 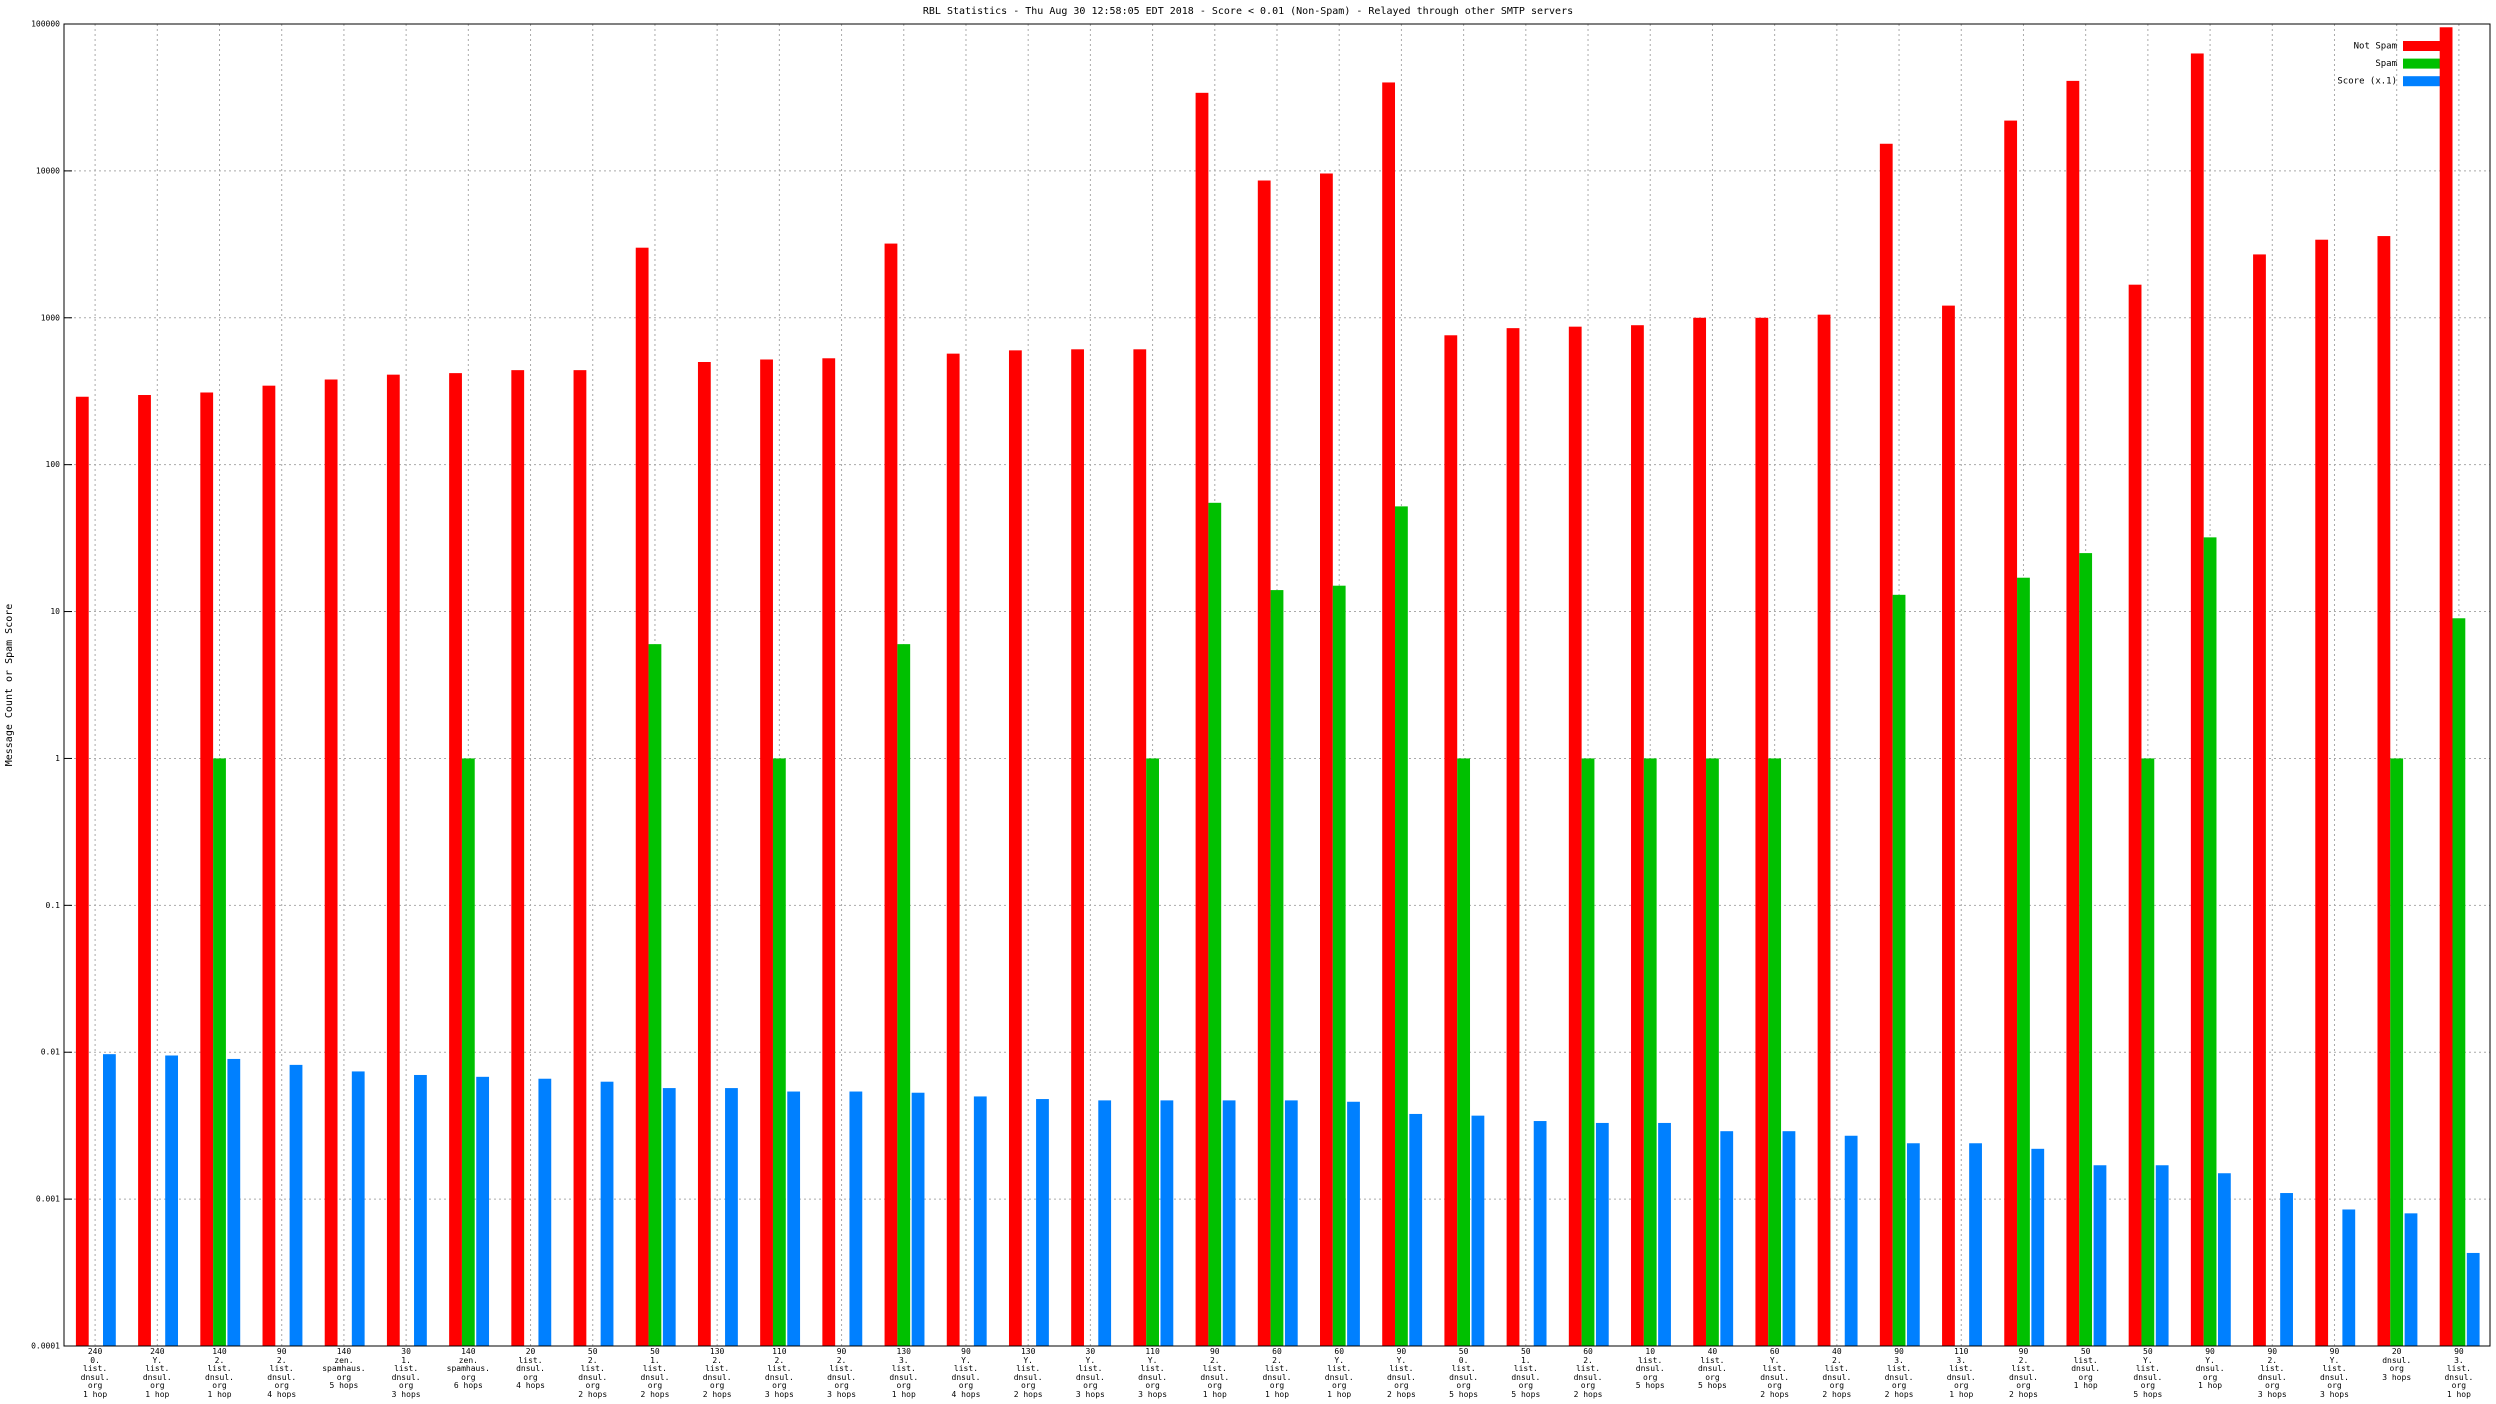 I want to click on x-tick-label: 20 list. dnsul. org 4 hops, so click(x=530, y=1369).